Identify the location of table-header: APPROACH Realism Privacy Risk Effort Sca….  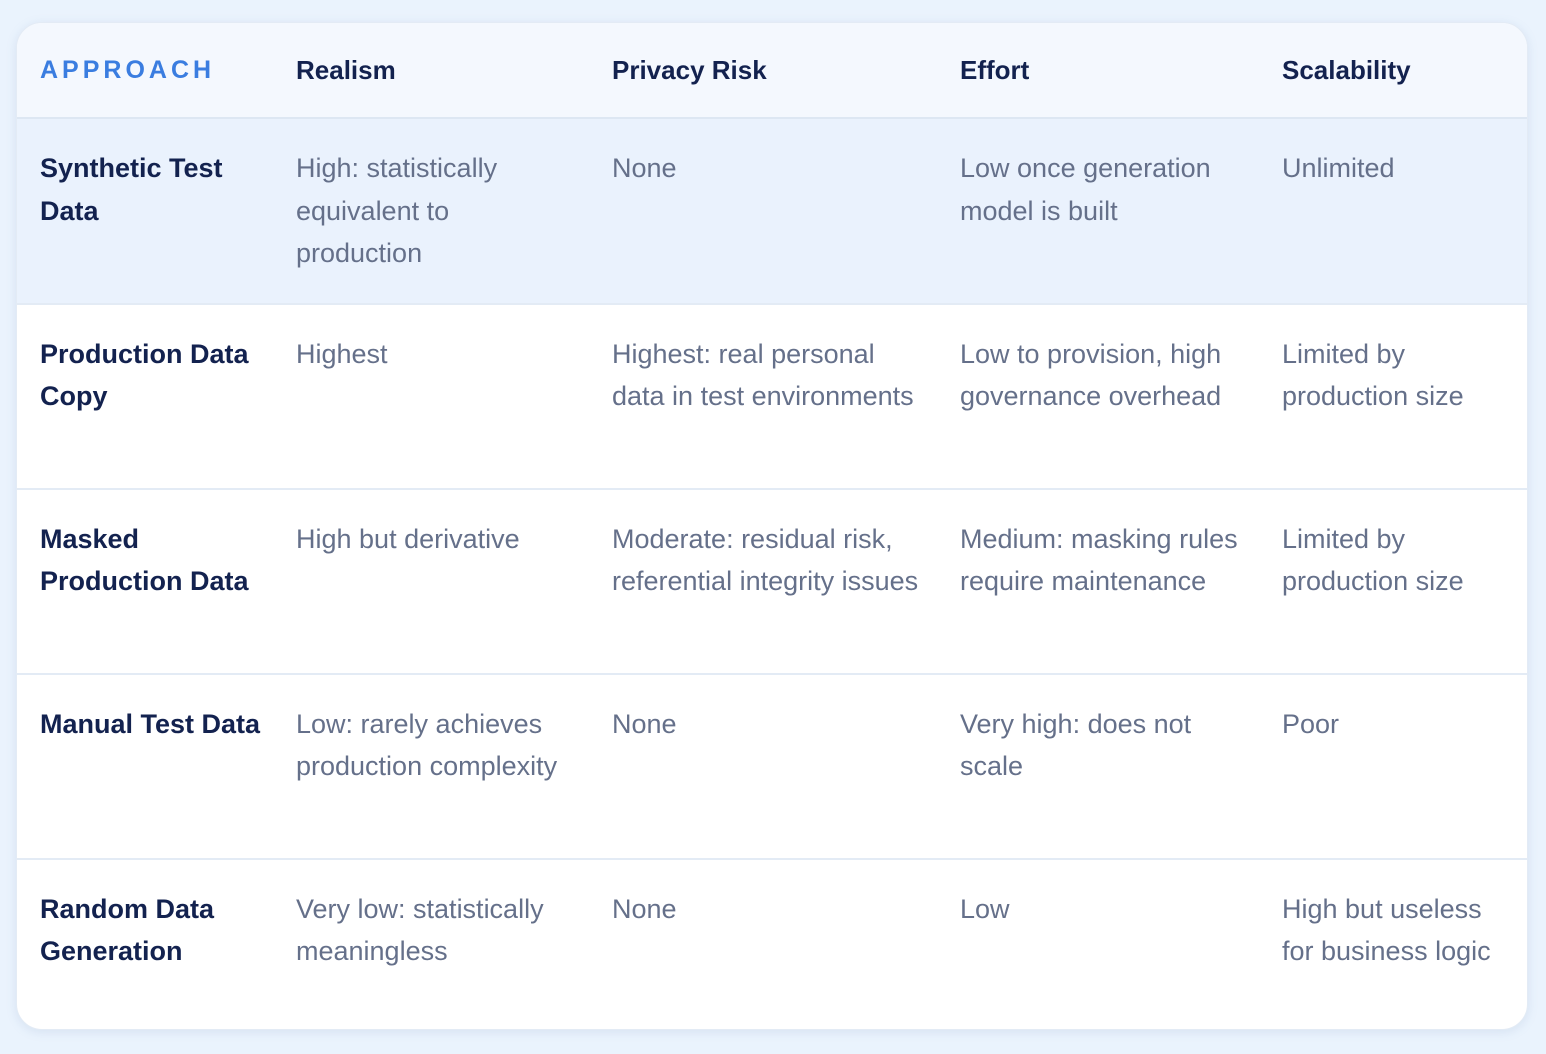
(772, 71).